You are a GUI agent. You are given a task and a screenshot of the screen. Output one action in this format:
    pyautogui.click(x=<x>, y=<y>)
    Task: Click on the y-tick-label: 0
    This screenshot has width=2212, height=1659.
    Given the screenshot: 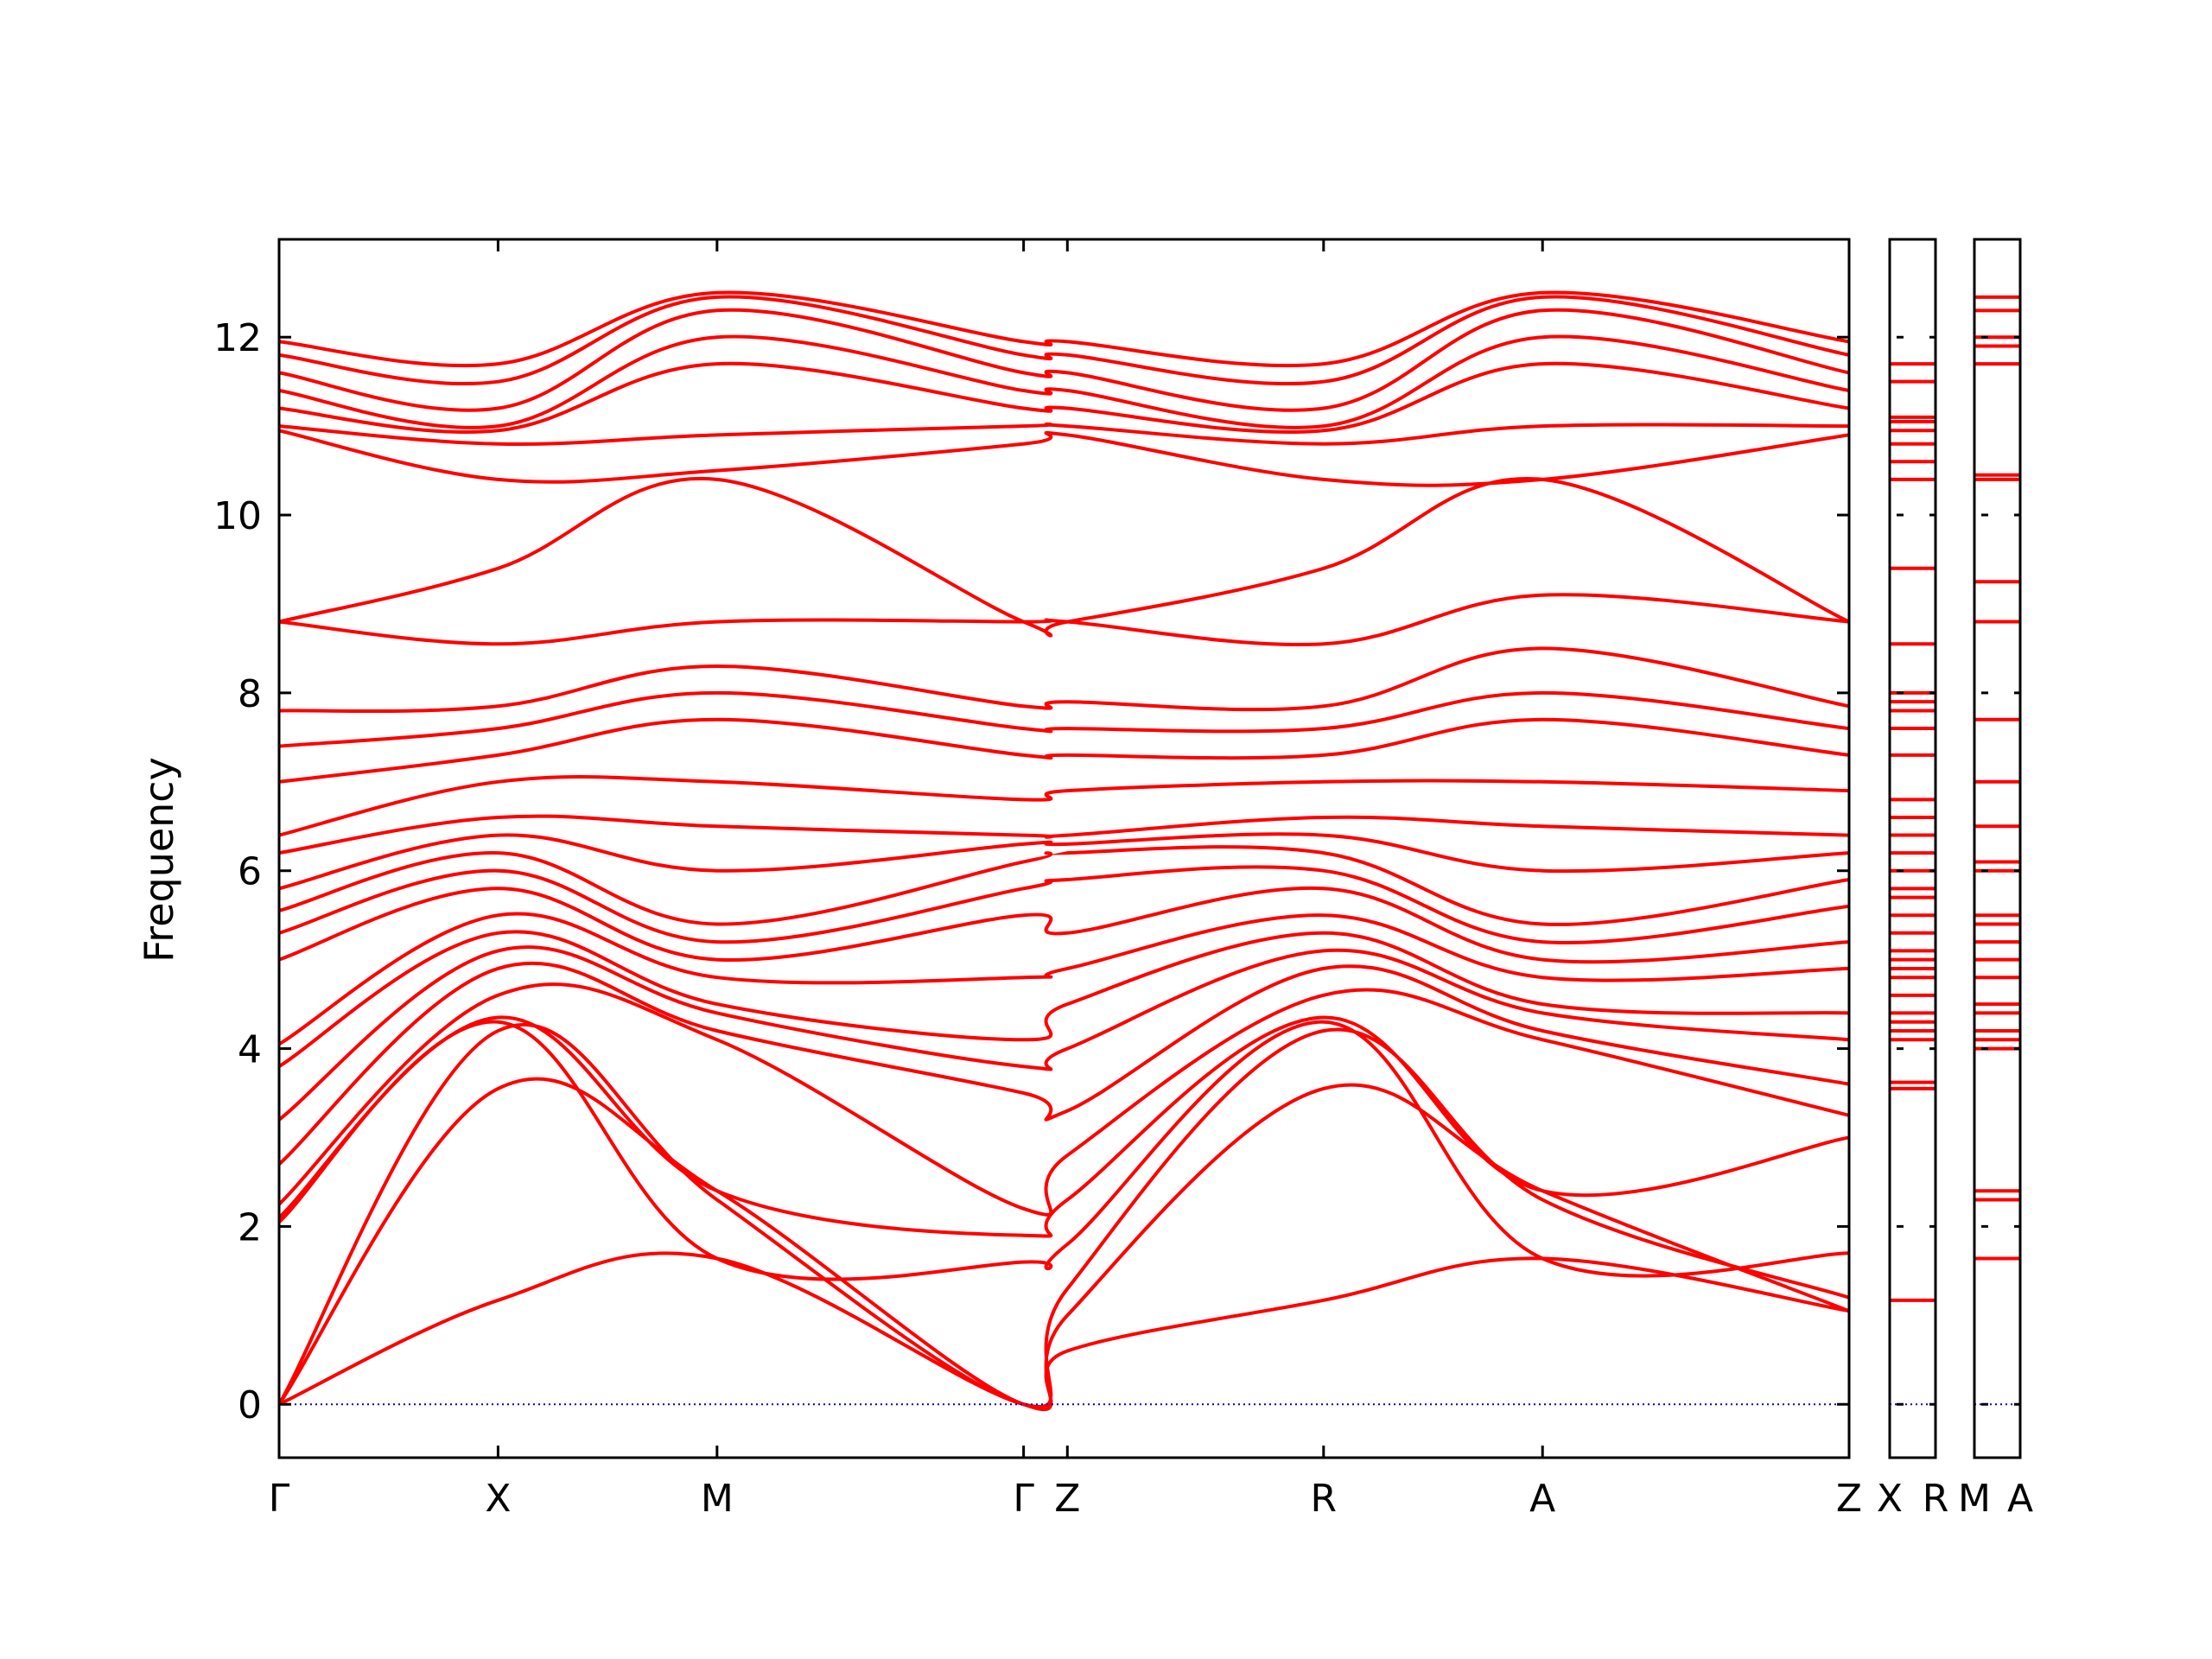 What is the action you would take?
    pyautogui.click(x=250, y=1405)
    